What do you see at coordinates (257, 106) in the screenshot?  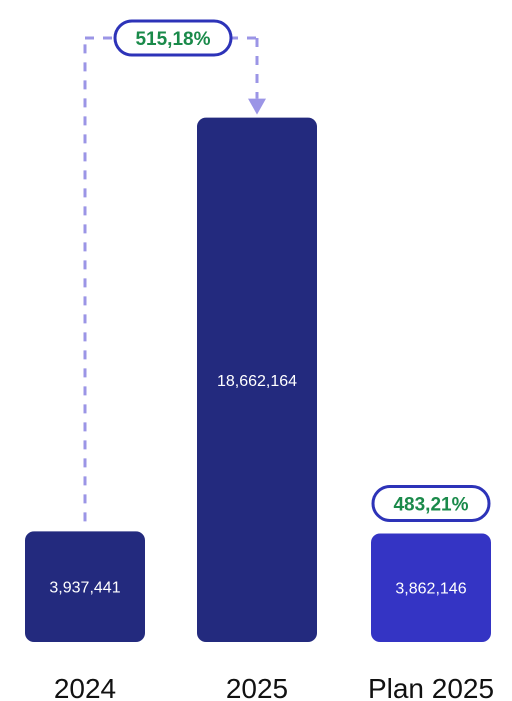 I see `arrow-down-icon` at bounding box center [257, 106].